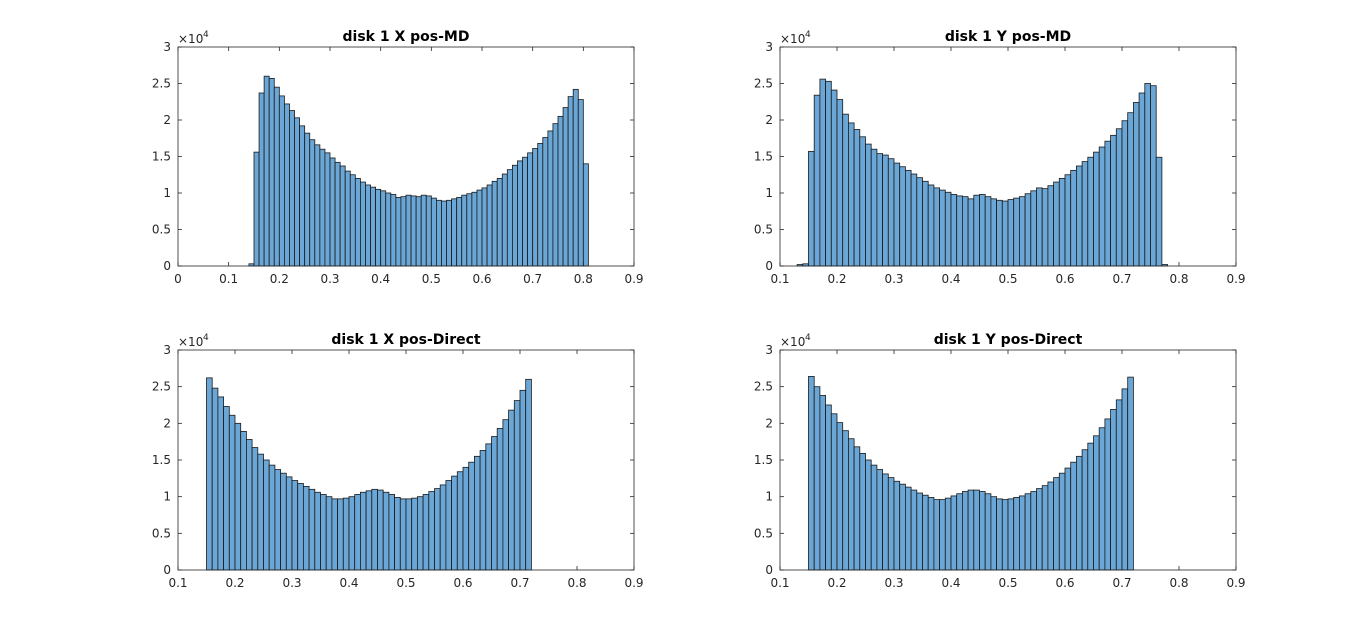  Describe the element at coordinates (769, 423) in the screenshot. I see `y-tick-label: 2` at that location.